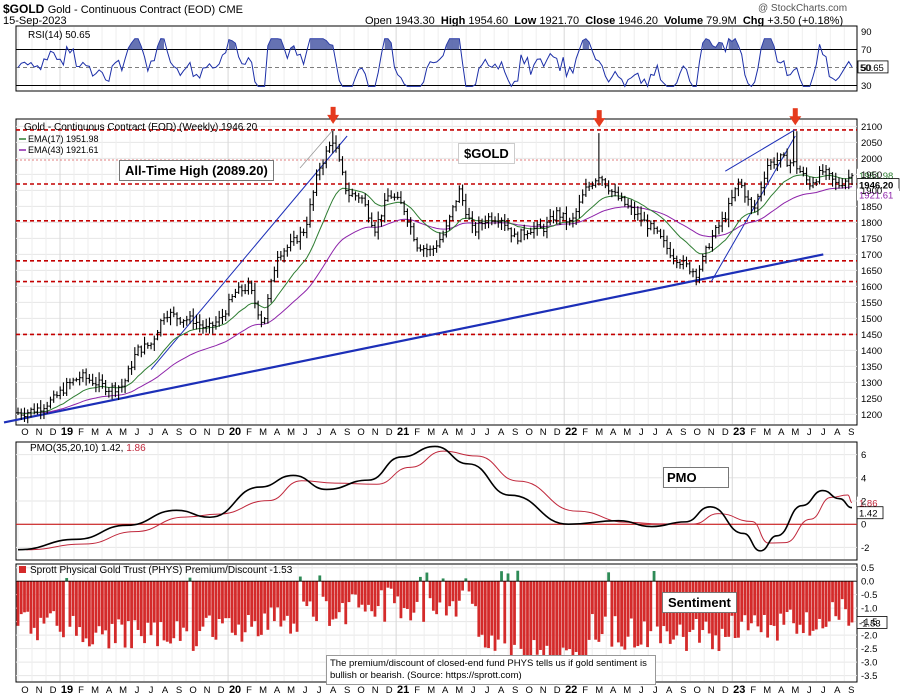 This screenshot has width=900, height=700. Describe the element at coordinates (63, 150) in the screenshot. I see `ema43-label: EMA(43) 1921.61` at that location.